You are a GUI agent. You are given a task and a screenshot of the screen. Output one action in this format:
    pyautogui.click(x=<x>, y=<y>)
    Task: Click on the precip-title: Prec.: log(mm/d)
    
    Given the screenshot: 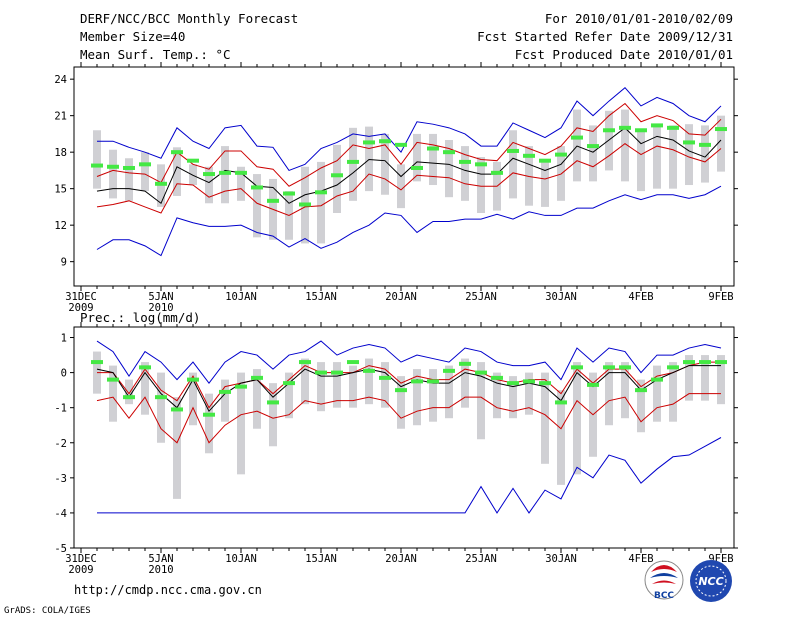 What is the action you would take?
    pyautogui.click(x=140, y=317)
    